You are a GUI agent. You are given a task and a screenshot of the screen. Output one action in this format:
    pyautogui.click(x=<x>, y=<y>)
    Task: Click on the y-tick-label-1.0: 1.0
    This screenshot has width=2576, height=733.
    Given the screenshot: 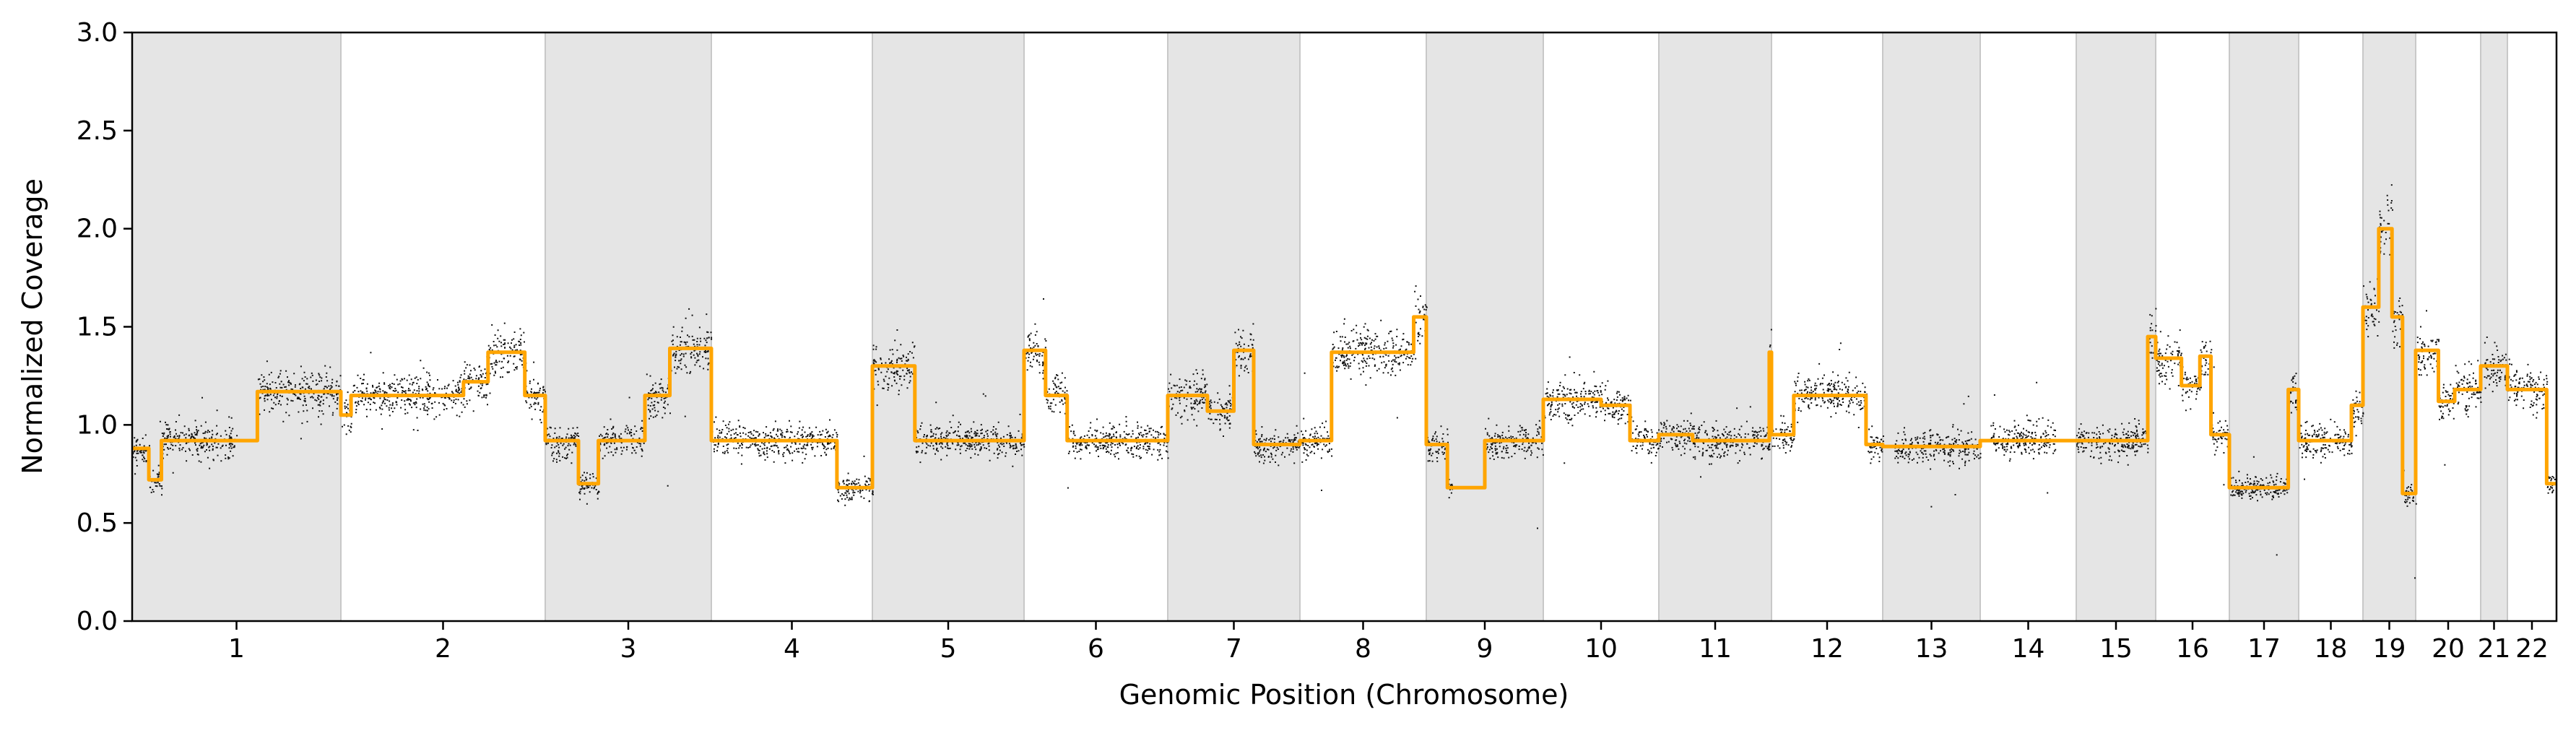 What is the action you would take?
    pyautogui.click(x=97, y=425)
    